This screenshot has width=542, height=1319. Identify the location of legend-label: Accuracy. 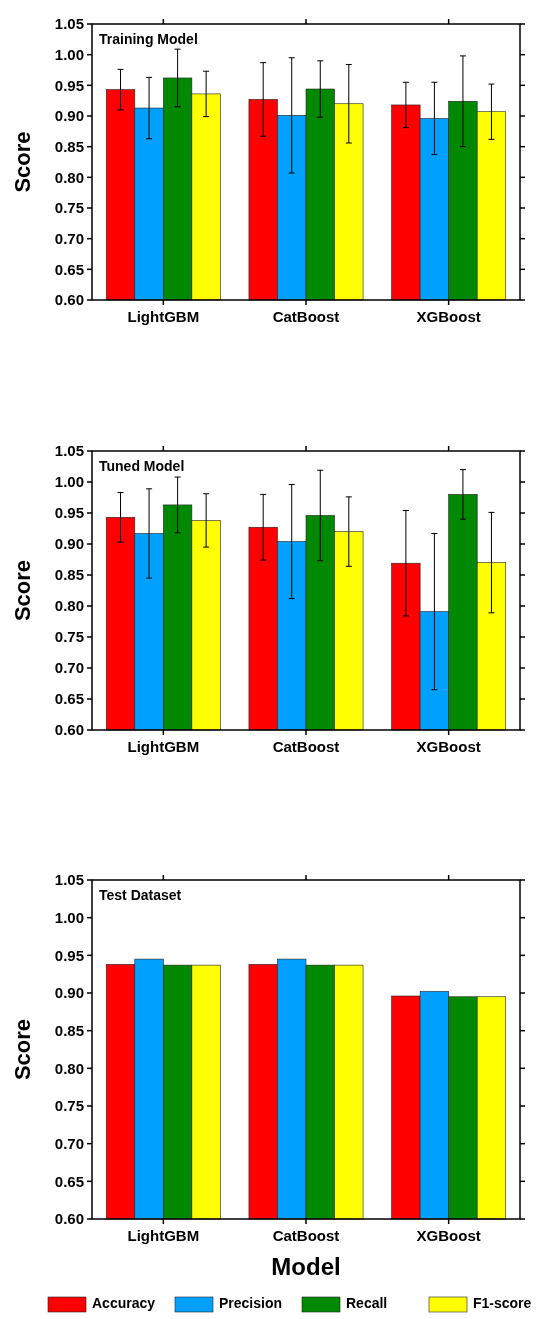
(124, 1303).